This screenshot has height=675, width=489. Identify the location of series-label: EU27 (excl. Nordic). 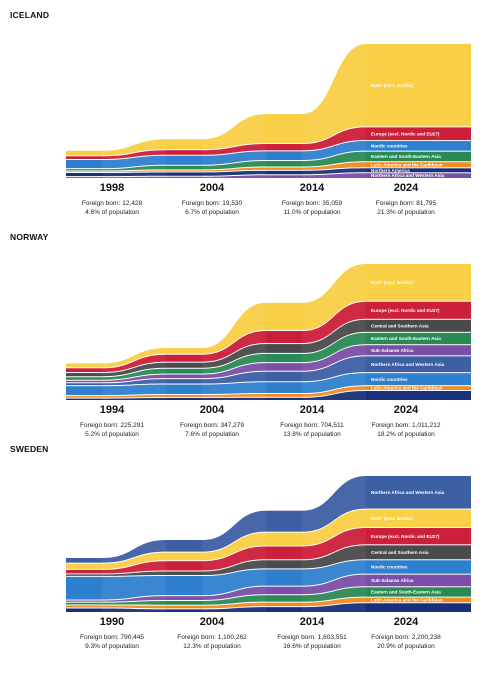
(392, 85).